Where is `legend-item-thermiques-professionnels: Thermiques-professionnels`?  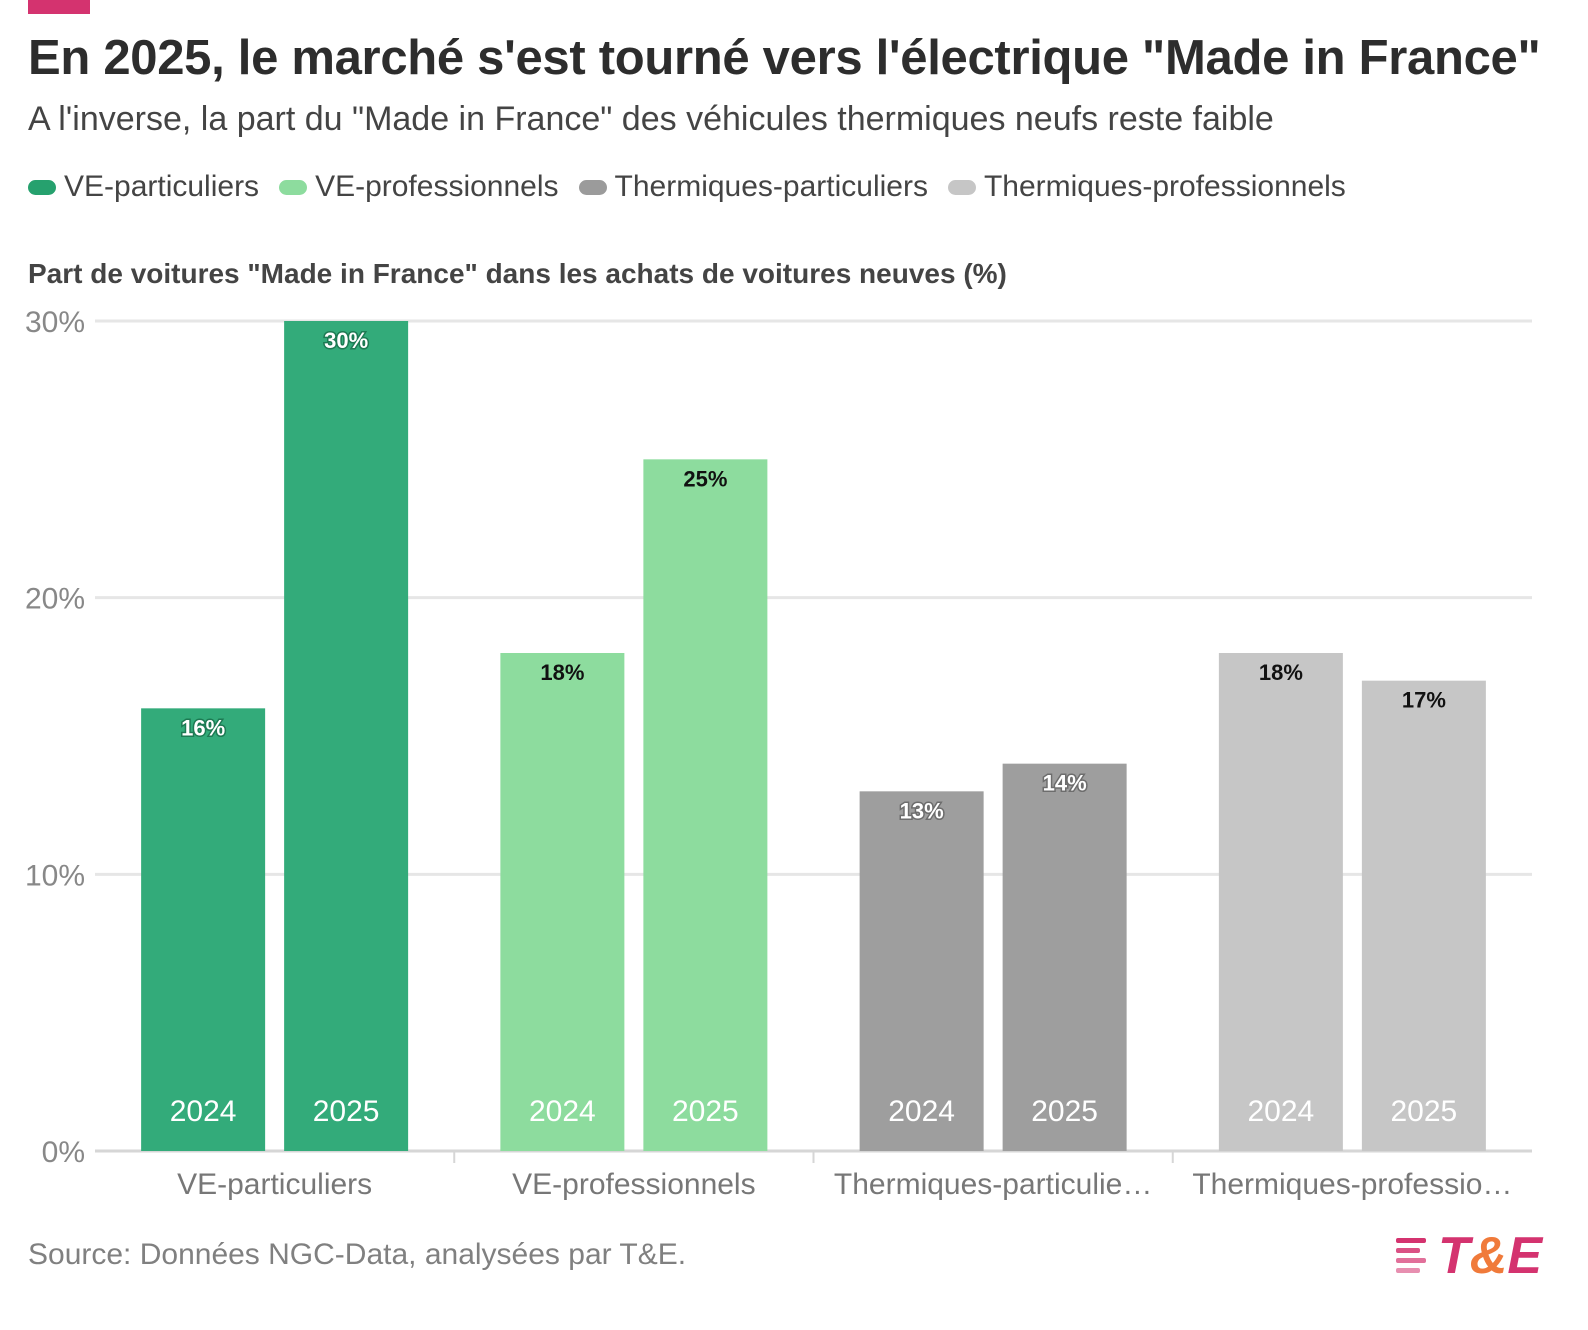
legend-item-thermiques-professionnels: Thermiques-professionnels is located at coordinates (1146, 187).